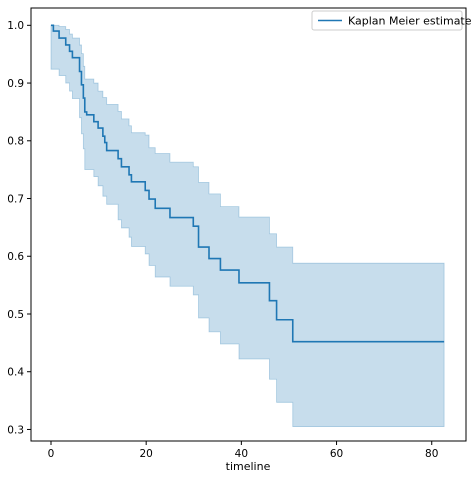  What do you see at coordinates (19, 228) in the screenshot?
I see `y-axis-ticks: 0.3 0.4 0.5 0.6 0.7 0.8 0.9 1.0` at bounding box center [19, 228].